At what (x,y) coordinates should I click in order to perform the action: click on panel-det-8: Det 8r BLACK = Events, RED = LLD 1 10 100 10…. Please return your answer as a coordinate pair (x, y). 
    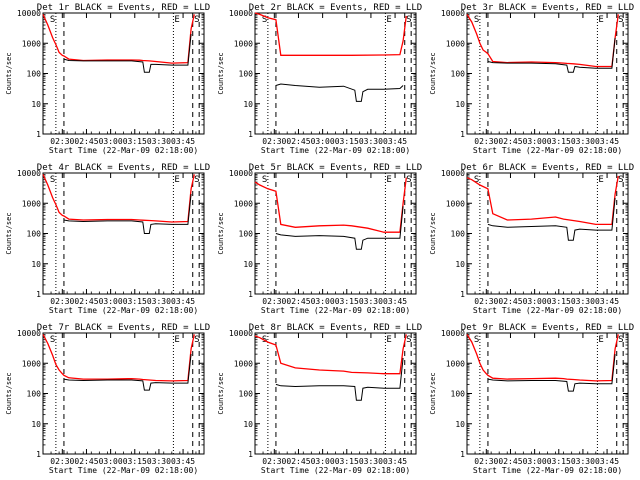
    Looking at the image, I should click on (319, 399).